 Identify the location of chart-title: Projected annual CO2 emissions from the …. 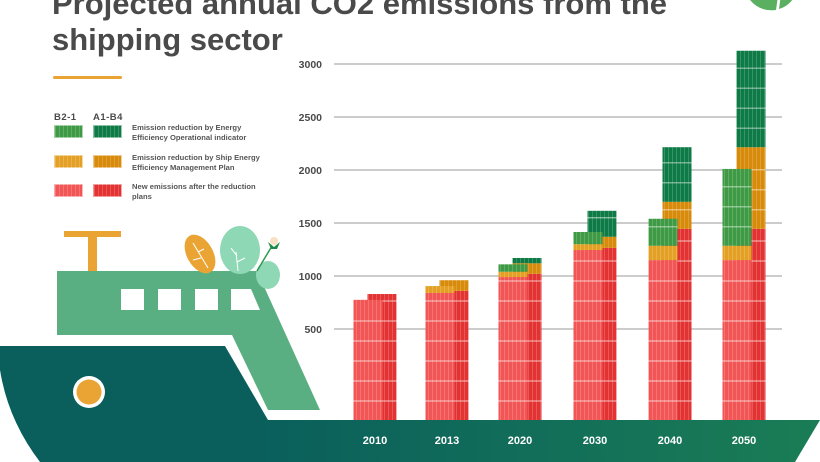
(359, 28).